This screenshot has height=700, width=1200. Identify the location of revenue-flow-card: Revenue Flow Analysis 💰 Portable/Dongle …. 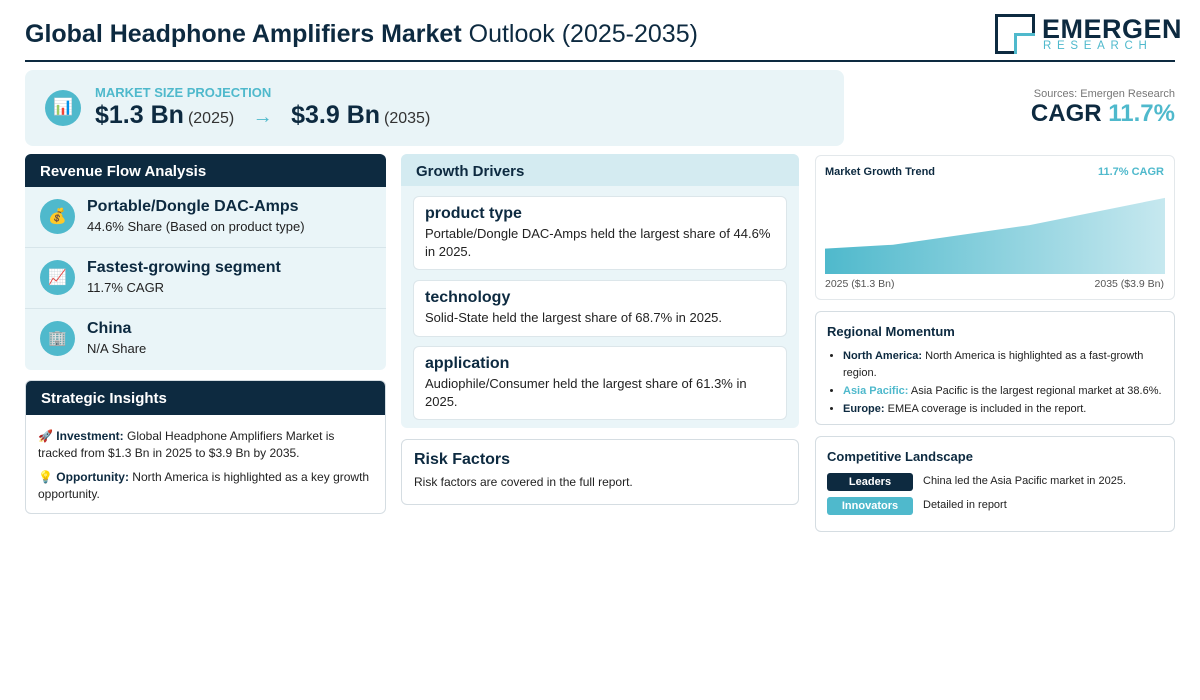
(205, 262).